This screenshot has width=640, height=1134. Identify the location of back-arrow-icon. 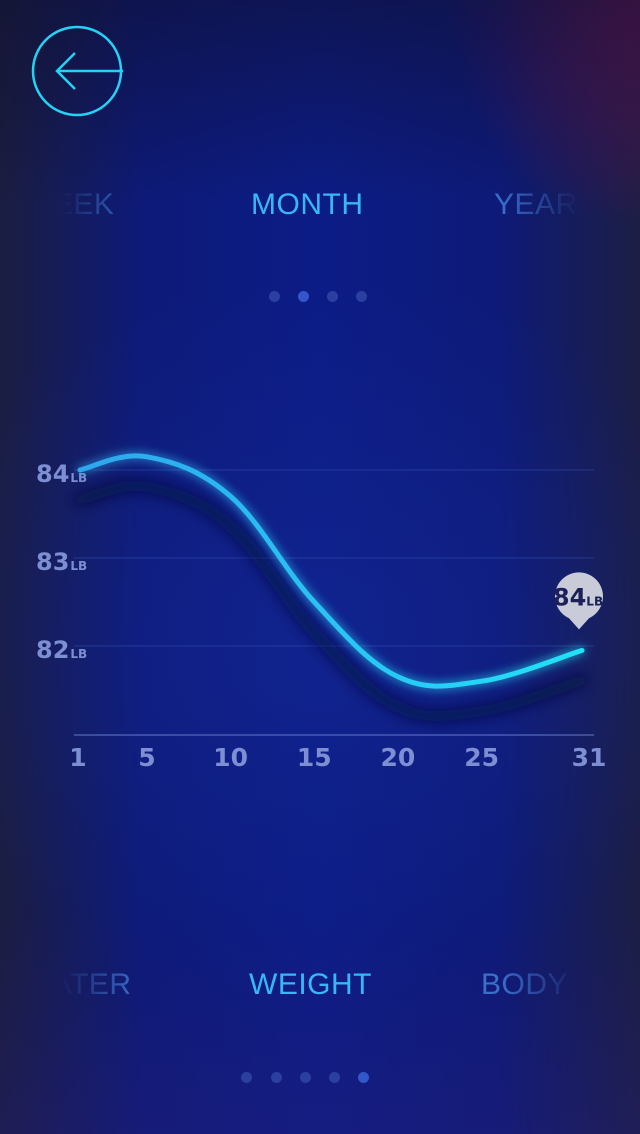
(77, 71).